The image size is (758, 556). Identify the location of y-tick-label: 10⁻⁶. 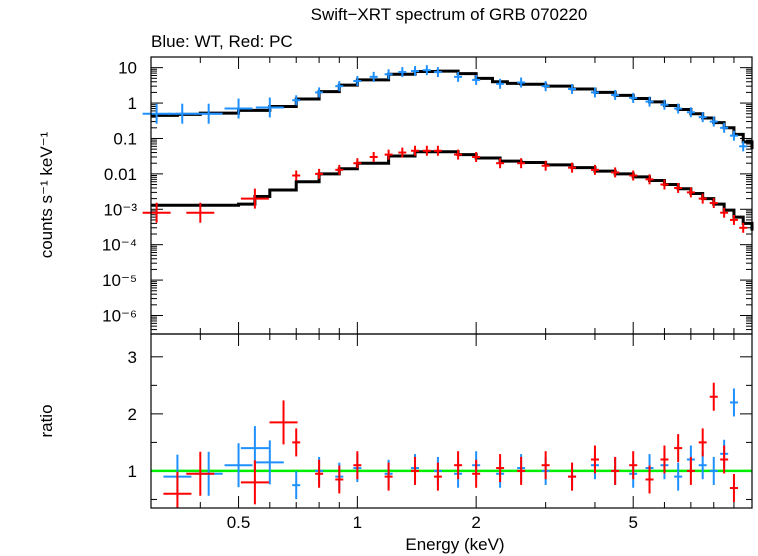
(119, 315).